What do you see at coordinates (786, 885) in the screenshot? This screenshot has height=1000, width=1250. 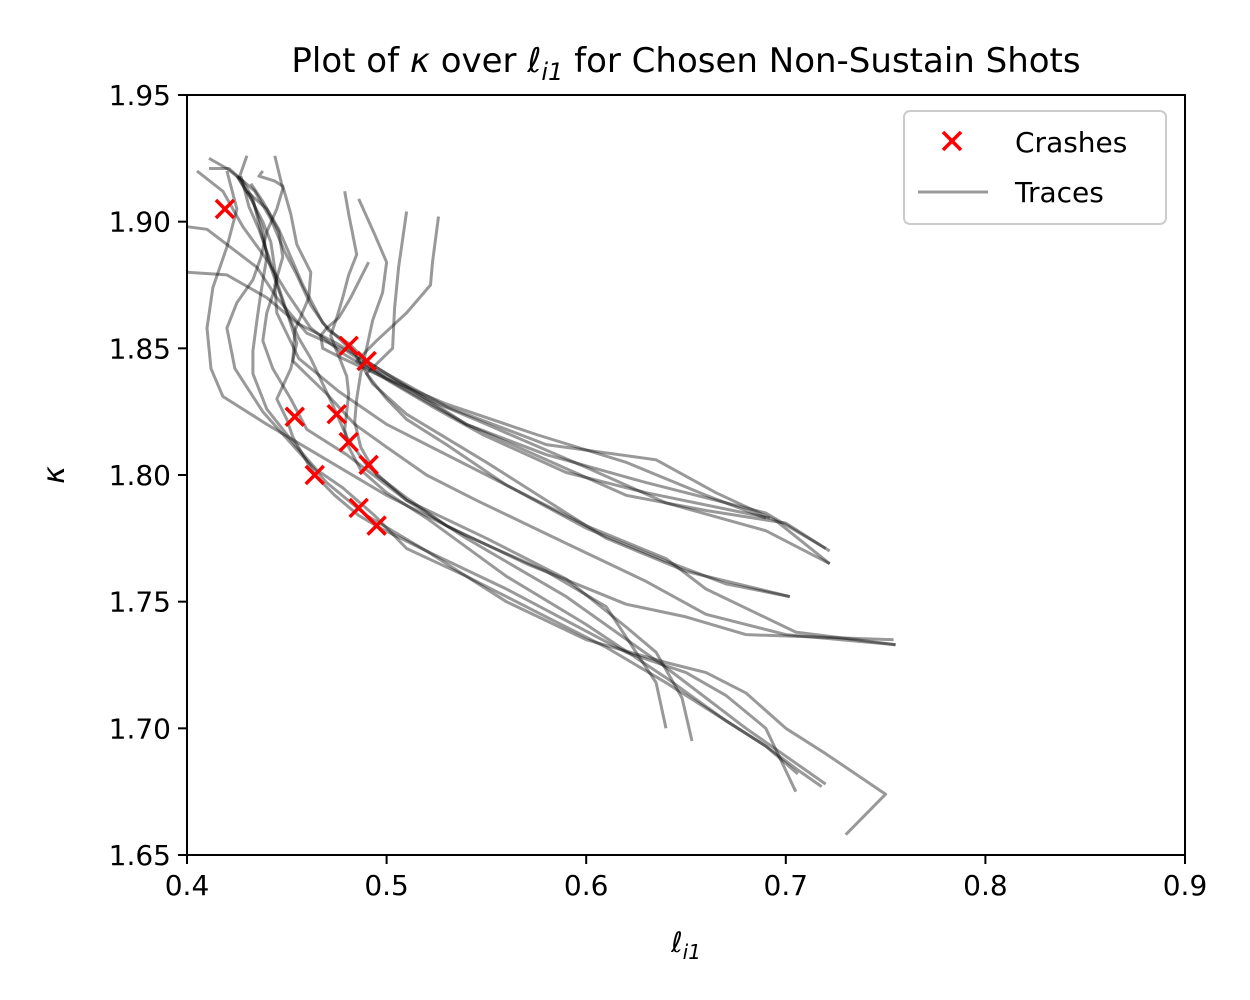 I see `x-tick-label: 0.7` at bounding box center [786, 885].